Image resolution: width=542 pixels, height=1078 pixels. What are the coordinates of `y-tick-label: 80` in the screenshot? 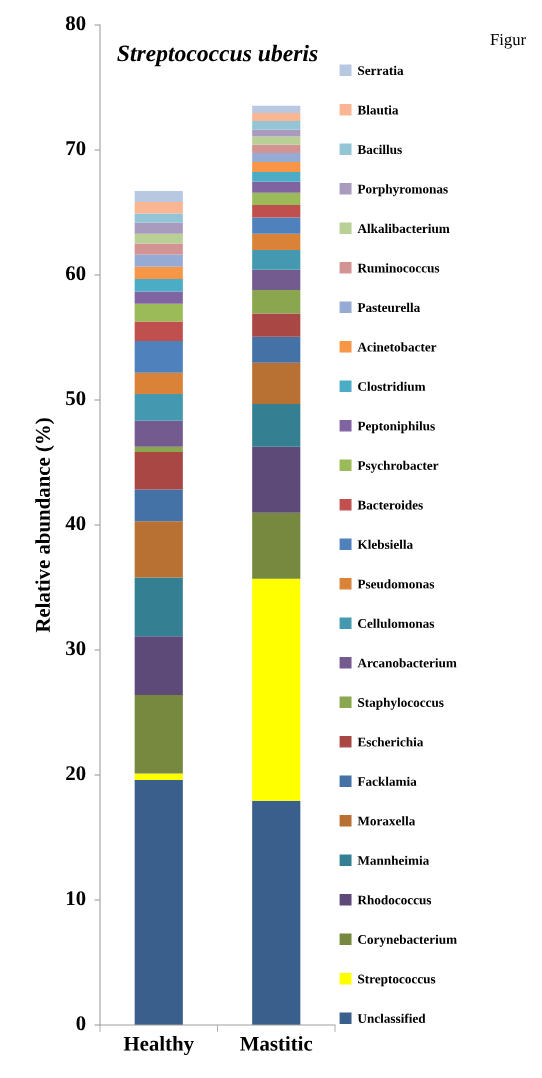 It's located at (75, 23).